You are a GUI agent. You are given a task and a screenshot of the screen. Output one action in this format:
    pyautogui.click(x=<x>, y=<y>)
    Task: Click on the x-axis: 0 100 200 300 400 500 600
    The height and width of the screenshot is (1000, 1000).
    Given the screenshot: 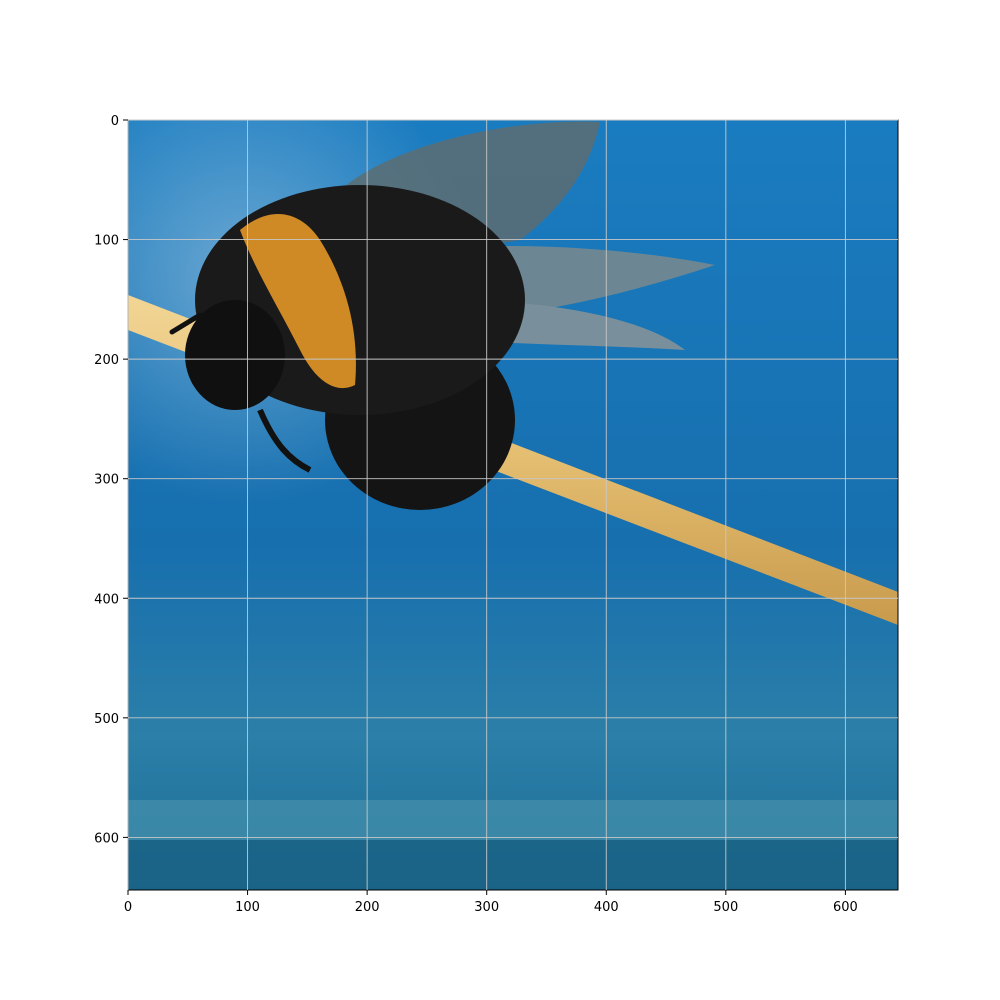 What is the action you would take?
    pyautogui.click(x=491, y=902)
    